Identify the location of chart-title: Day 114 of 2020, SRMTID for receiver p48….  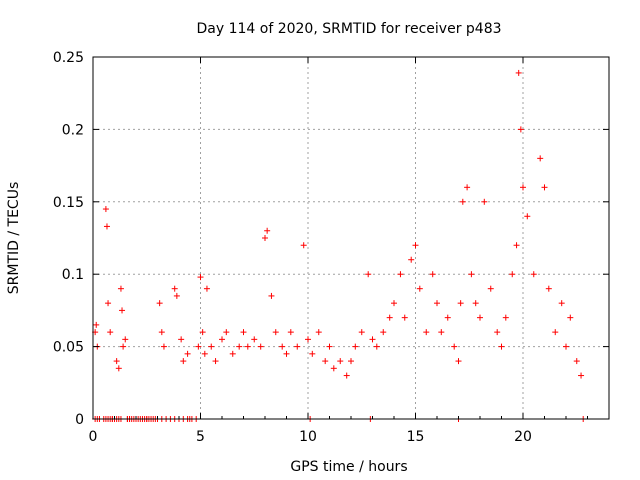
(348, 29).